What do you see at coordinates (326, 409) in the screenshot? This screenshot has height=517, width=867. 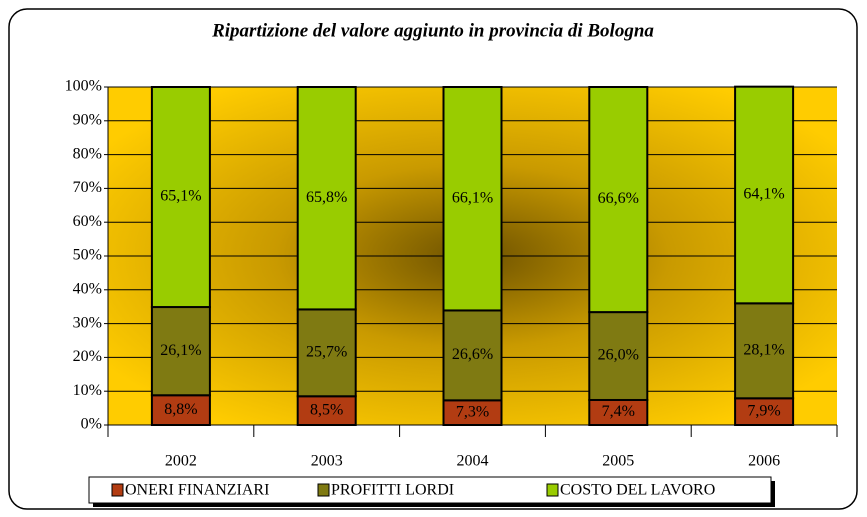 I see `value-label: 8,5%` at bounding box center [326, 409].